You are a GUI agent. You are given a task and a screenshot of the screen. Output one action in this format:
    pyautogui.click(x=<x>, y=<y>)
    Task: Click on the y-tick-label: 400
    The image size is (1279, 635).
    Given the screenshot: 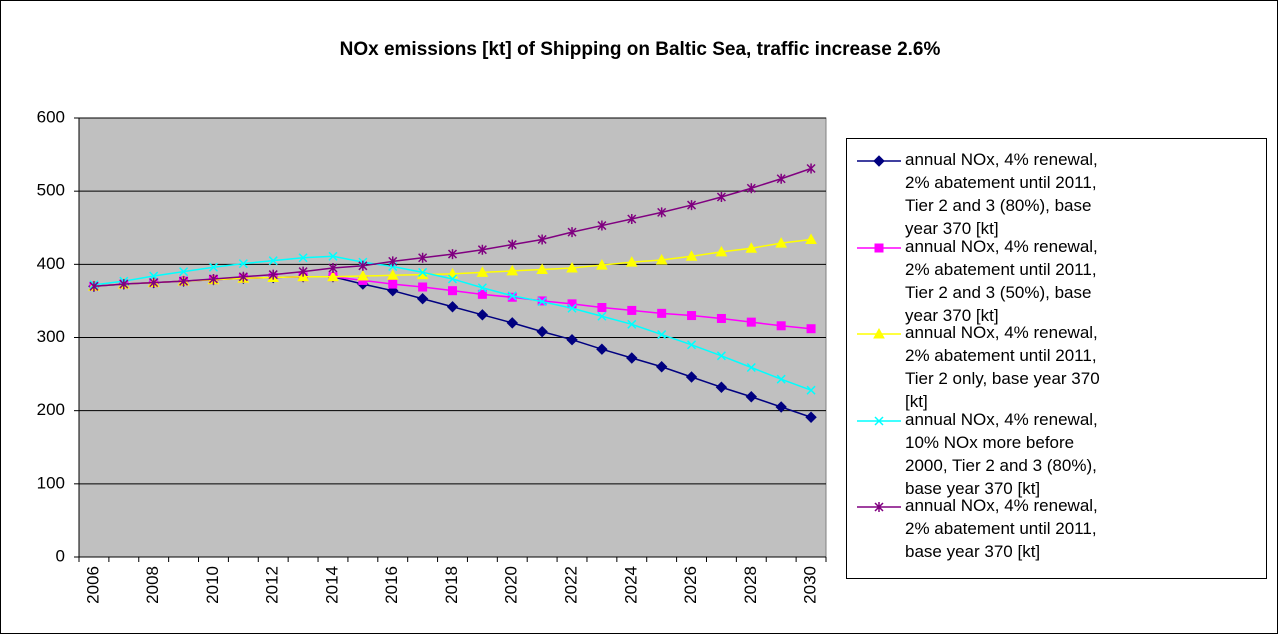 What is the action you would take?
    pyautogui.click(x=51, y=263)
    